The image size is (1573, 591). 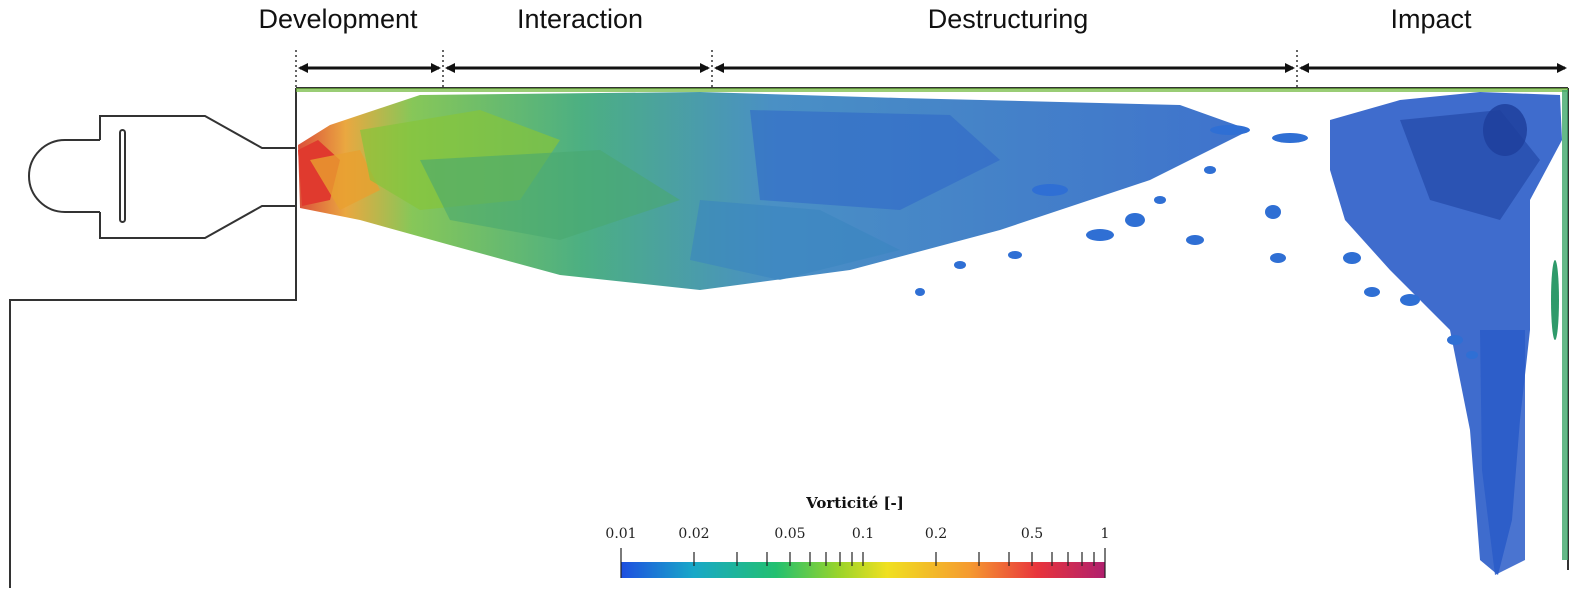 What do you see at coordinates (855, 503) in the screenshot?
I see `colorbar-title: Vorticité [-]` at bounding box center [855, 503].